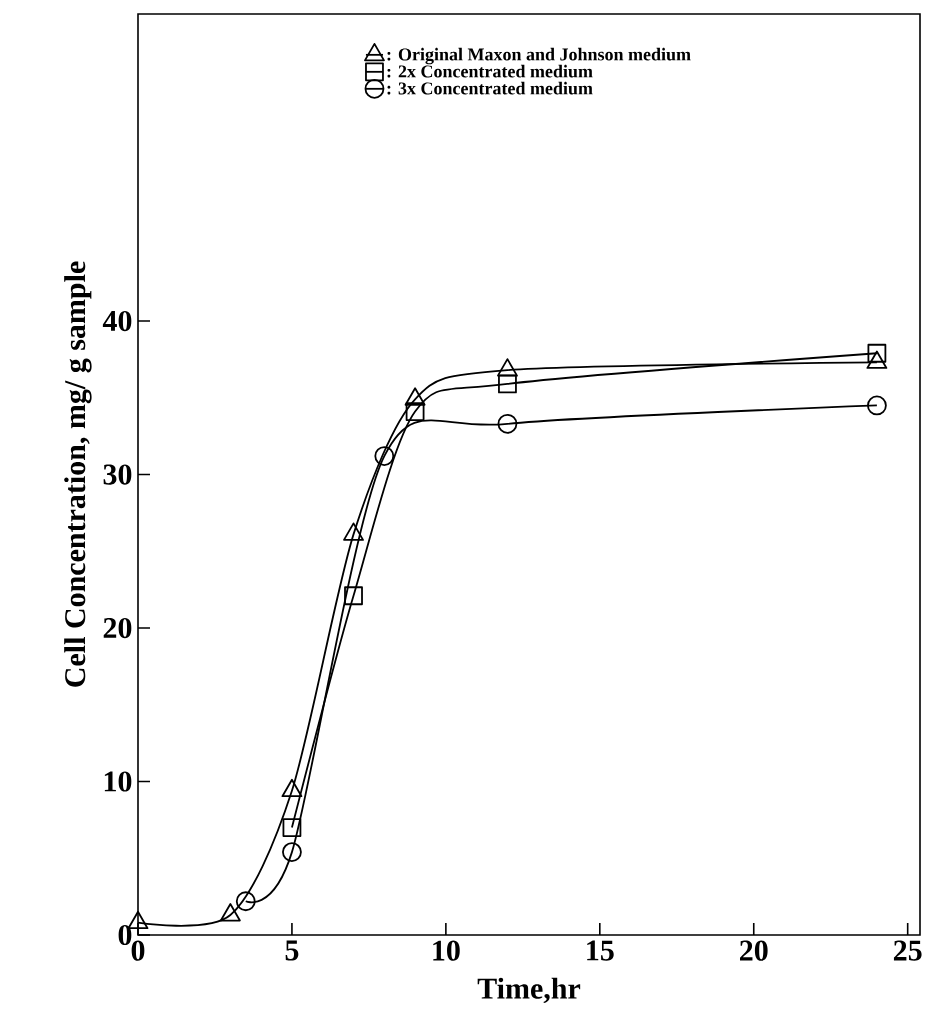 Image resolution: width=949 pixels, height=1034 pixels. What do you see at coordinates (118, 781) in the screenshot?
I see `y-tick-label: 10` at bounding box center [118, 781].